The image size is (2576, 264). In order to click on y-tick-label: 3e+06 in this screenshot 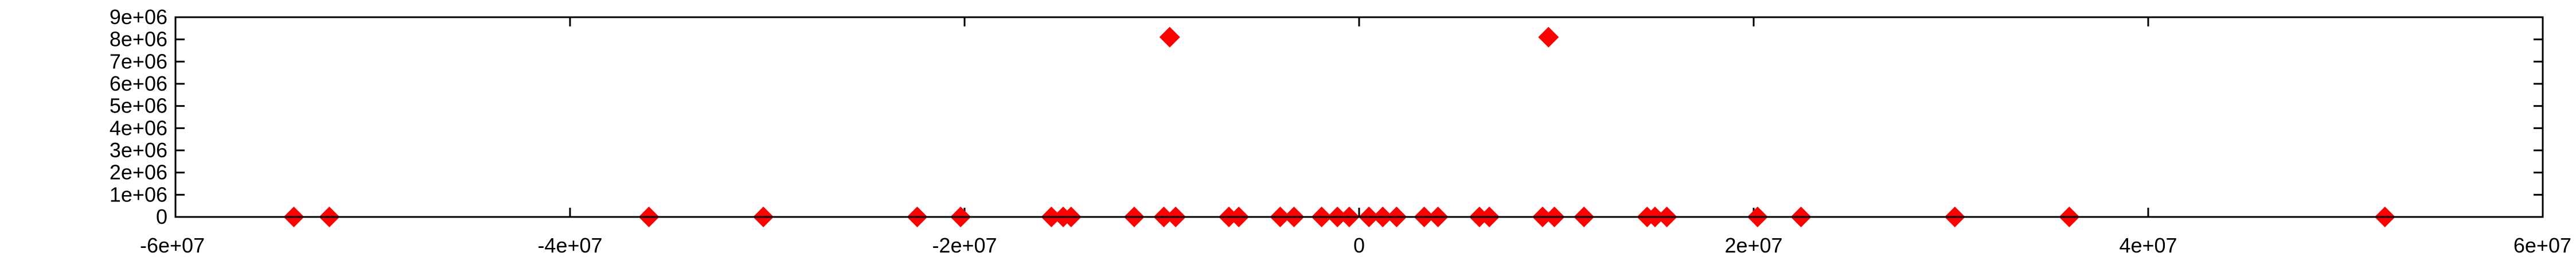, I will do `click(139, 150)`.